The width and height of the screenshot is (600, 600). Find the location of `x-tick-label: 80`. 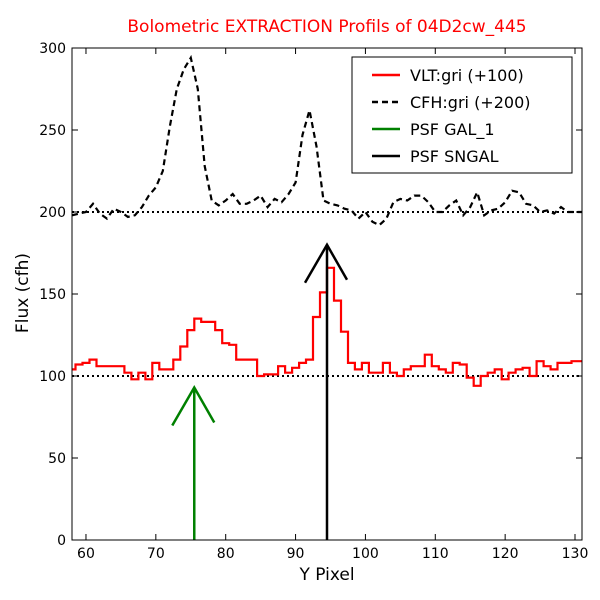

x-tick-label: 80 is located at coordinates (226, 554).